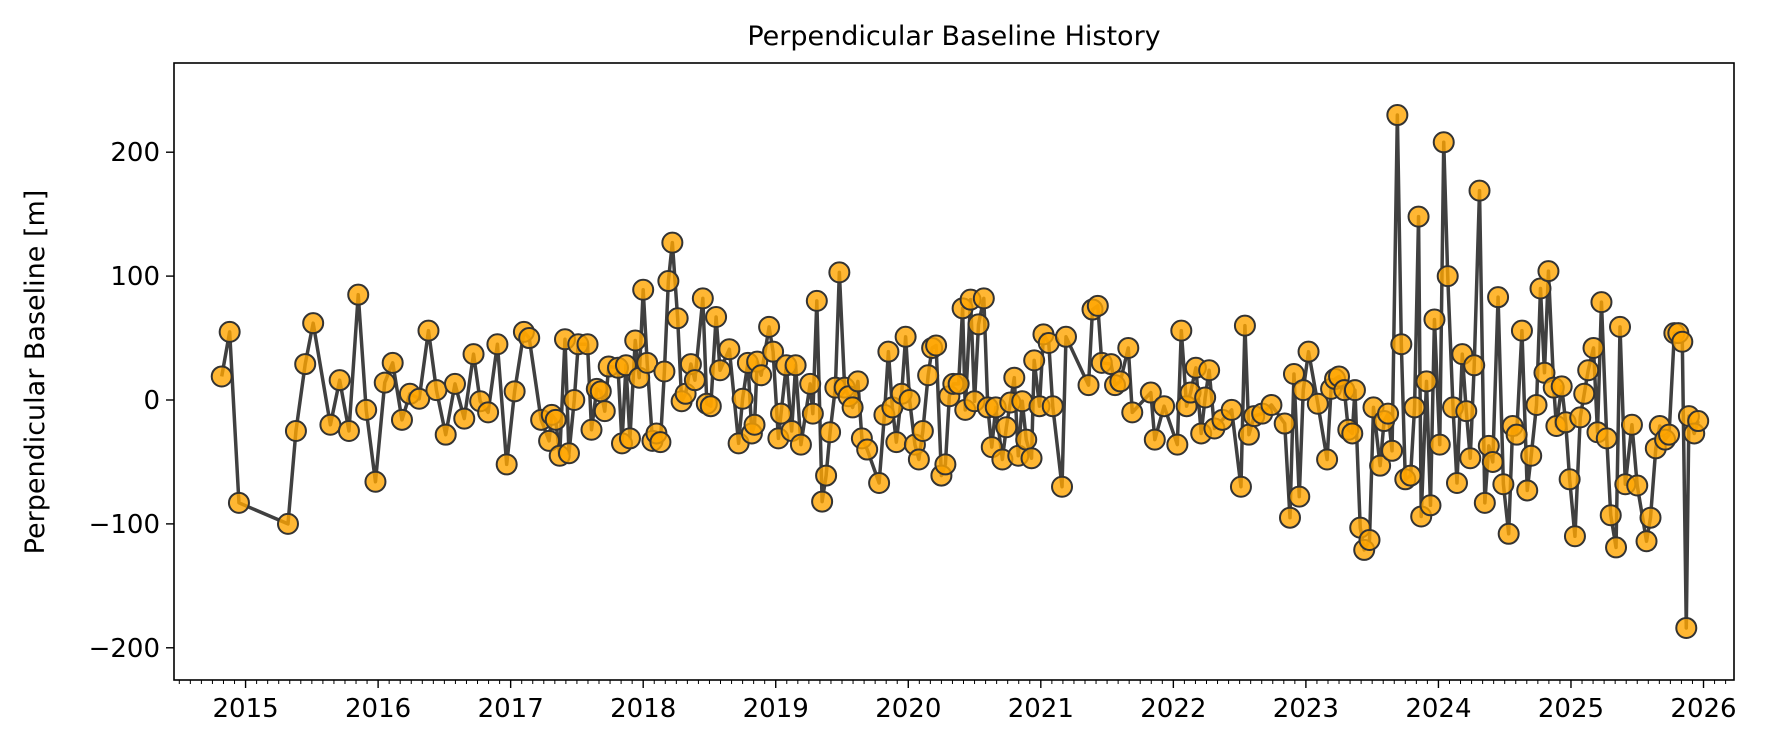  I want to click on y-tick-label: 0, so click(151, 401).